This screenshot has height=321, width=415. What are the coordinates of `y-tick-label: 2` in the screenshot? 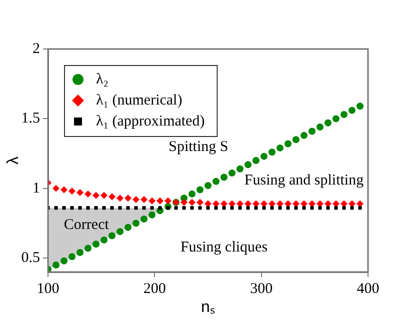 It's located at (36, 48).